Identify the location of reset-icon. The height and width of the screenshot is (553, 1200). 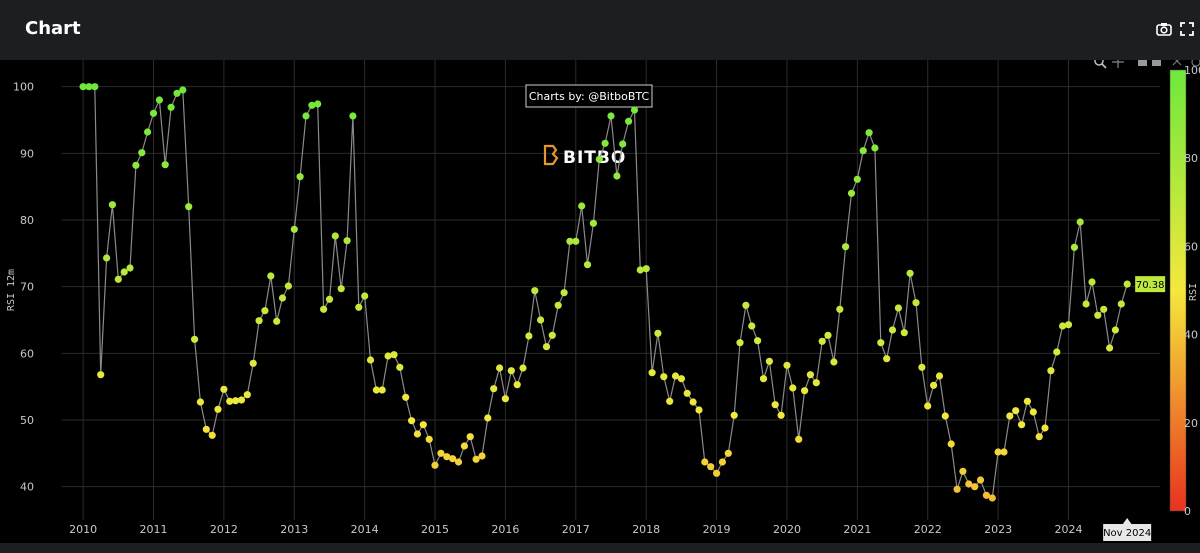
(1195, 63).